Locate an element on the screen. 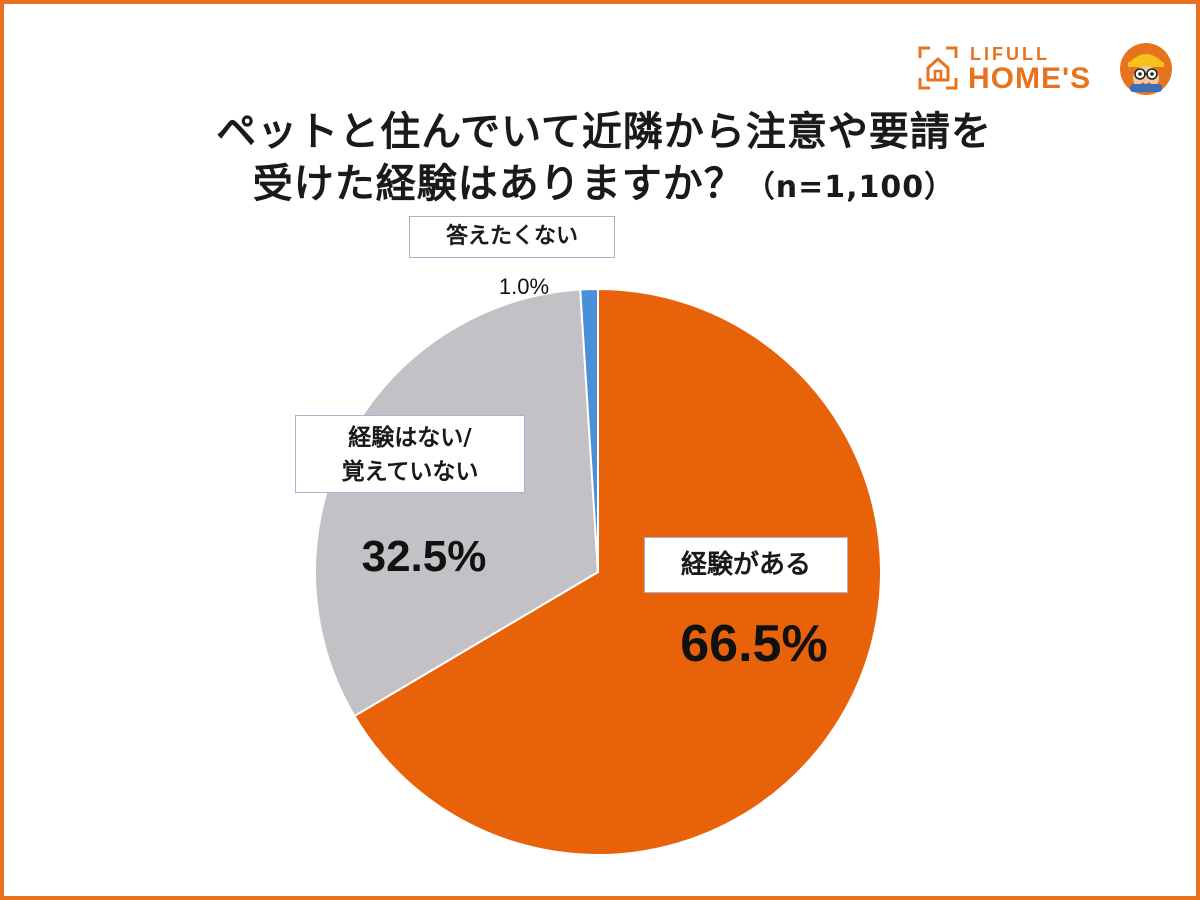 The height and width of the screenshot is (900, 1200). slice-no-answer is located at coordinates (589, 430).